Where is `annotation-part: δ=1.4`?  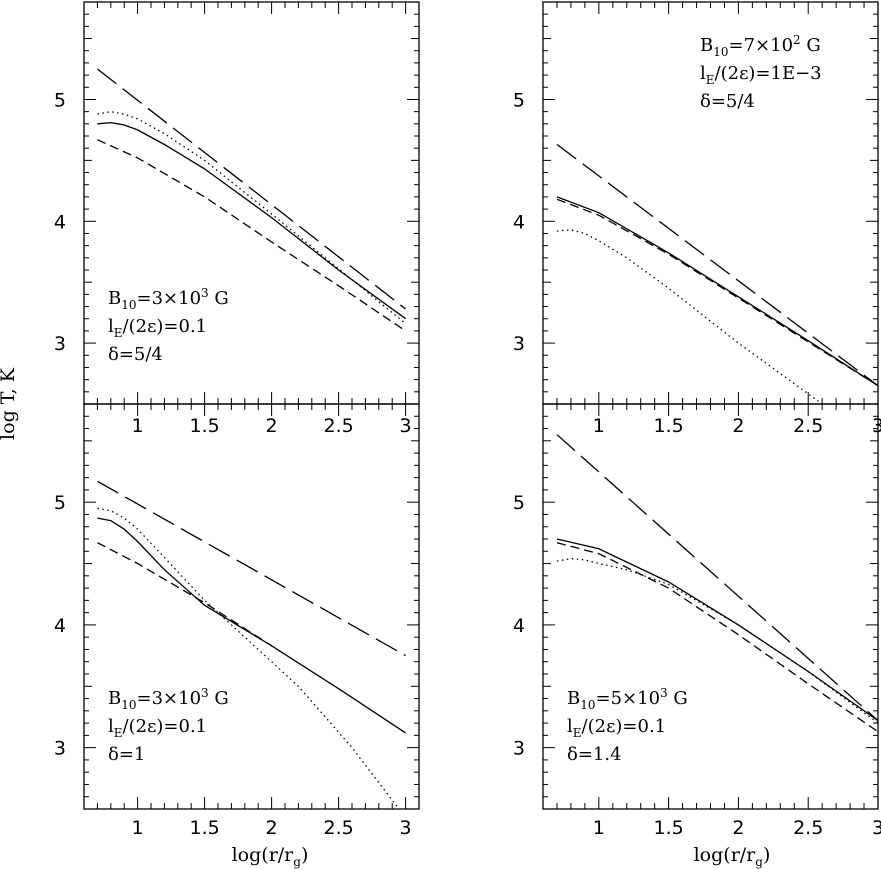
annotation-part: δ=1.4 is located at coordinates (594, 754).